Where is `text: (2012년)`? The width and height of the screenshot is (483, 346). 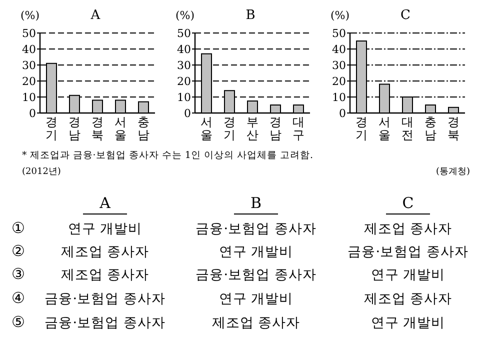 text: (2012년) is located at coordinates (41, 172).